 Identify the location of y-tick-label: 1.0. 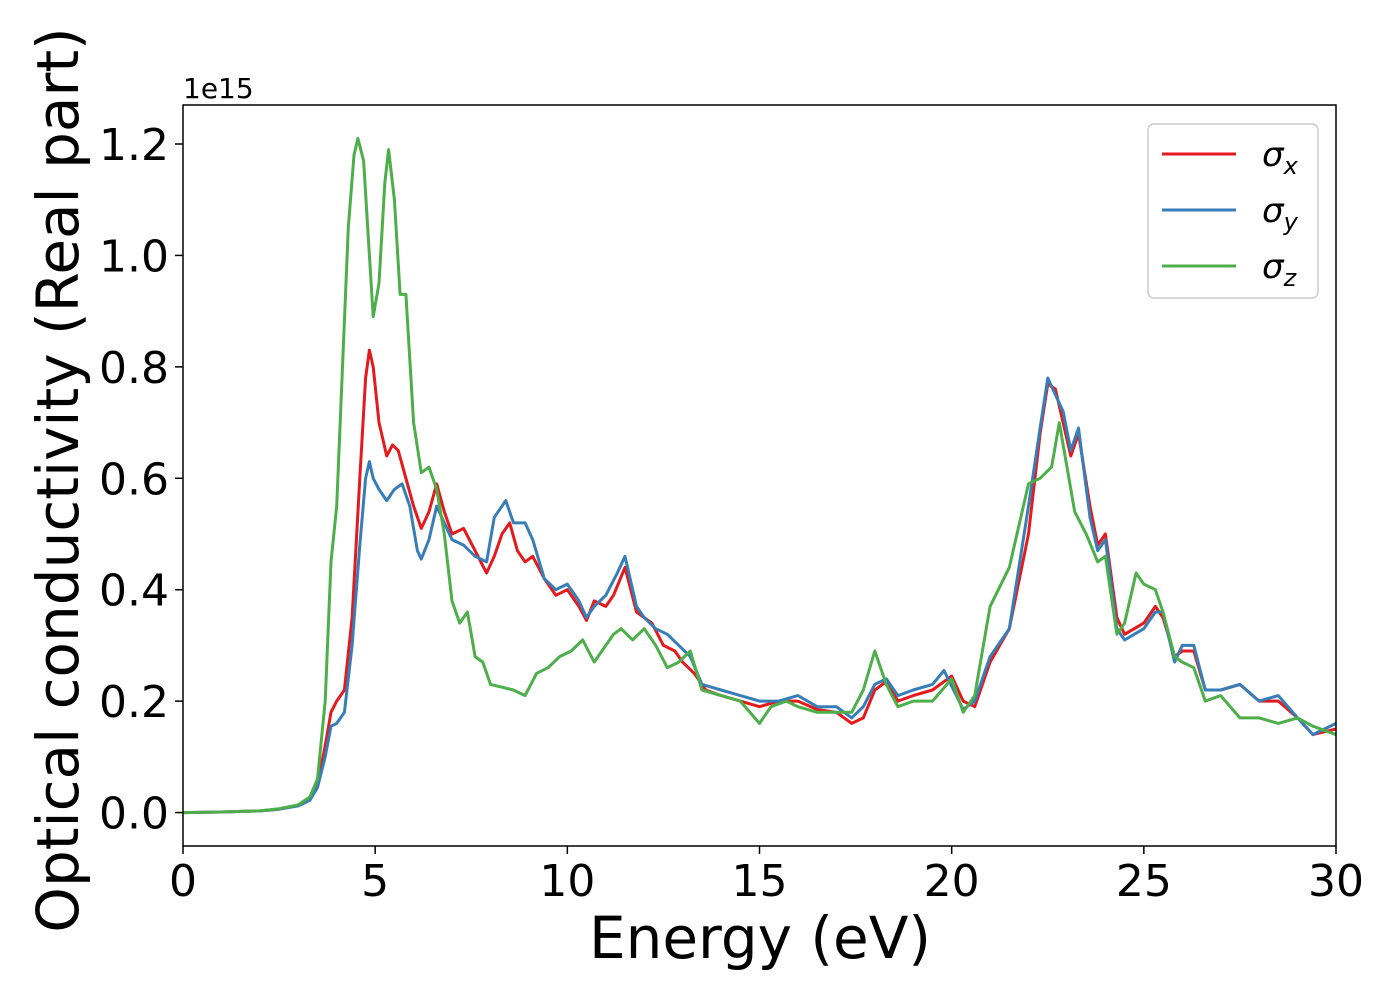
(134, 256).